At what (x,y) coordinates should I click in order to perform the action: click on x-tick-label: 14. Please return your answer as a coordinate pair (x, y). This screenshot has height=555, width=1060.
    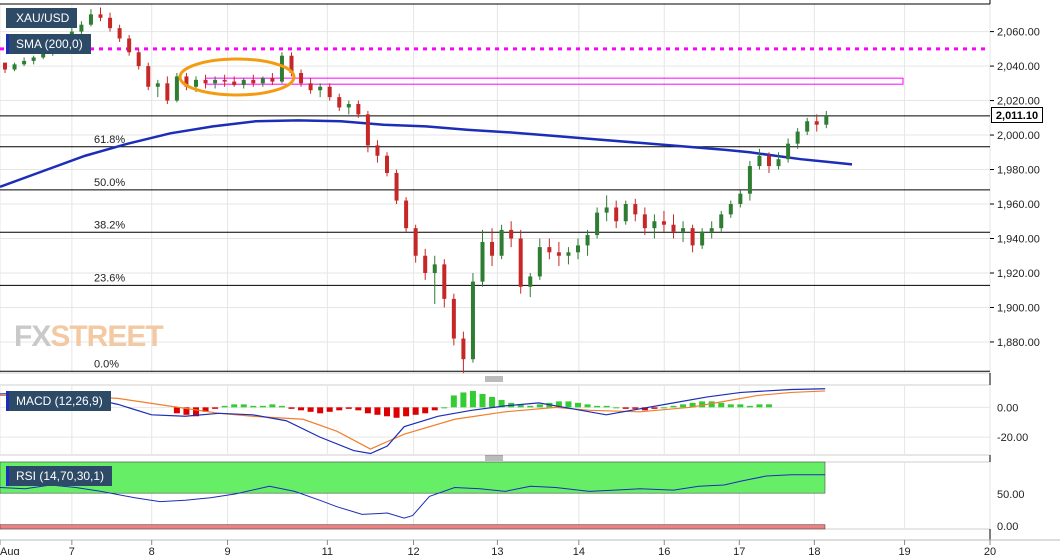
    Looking at the image, I should click on (579, 550).